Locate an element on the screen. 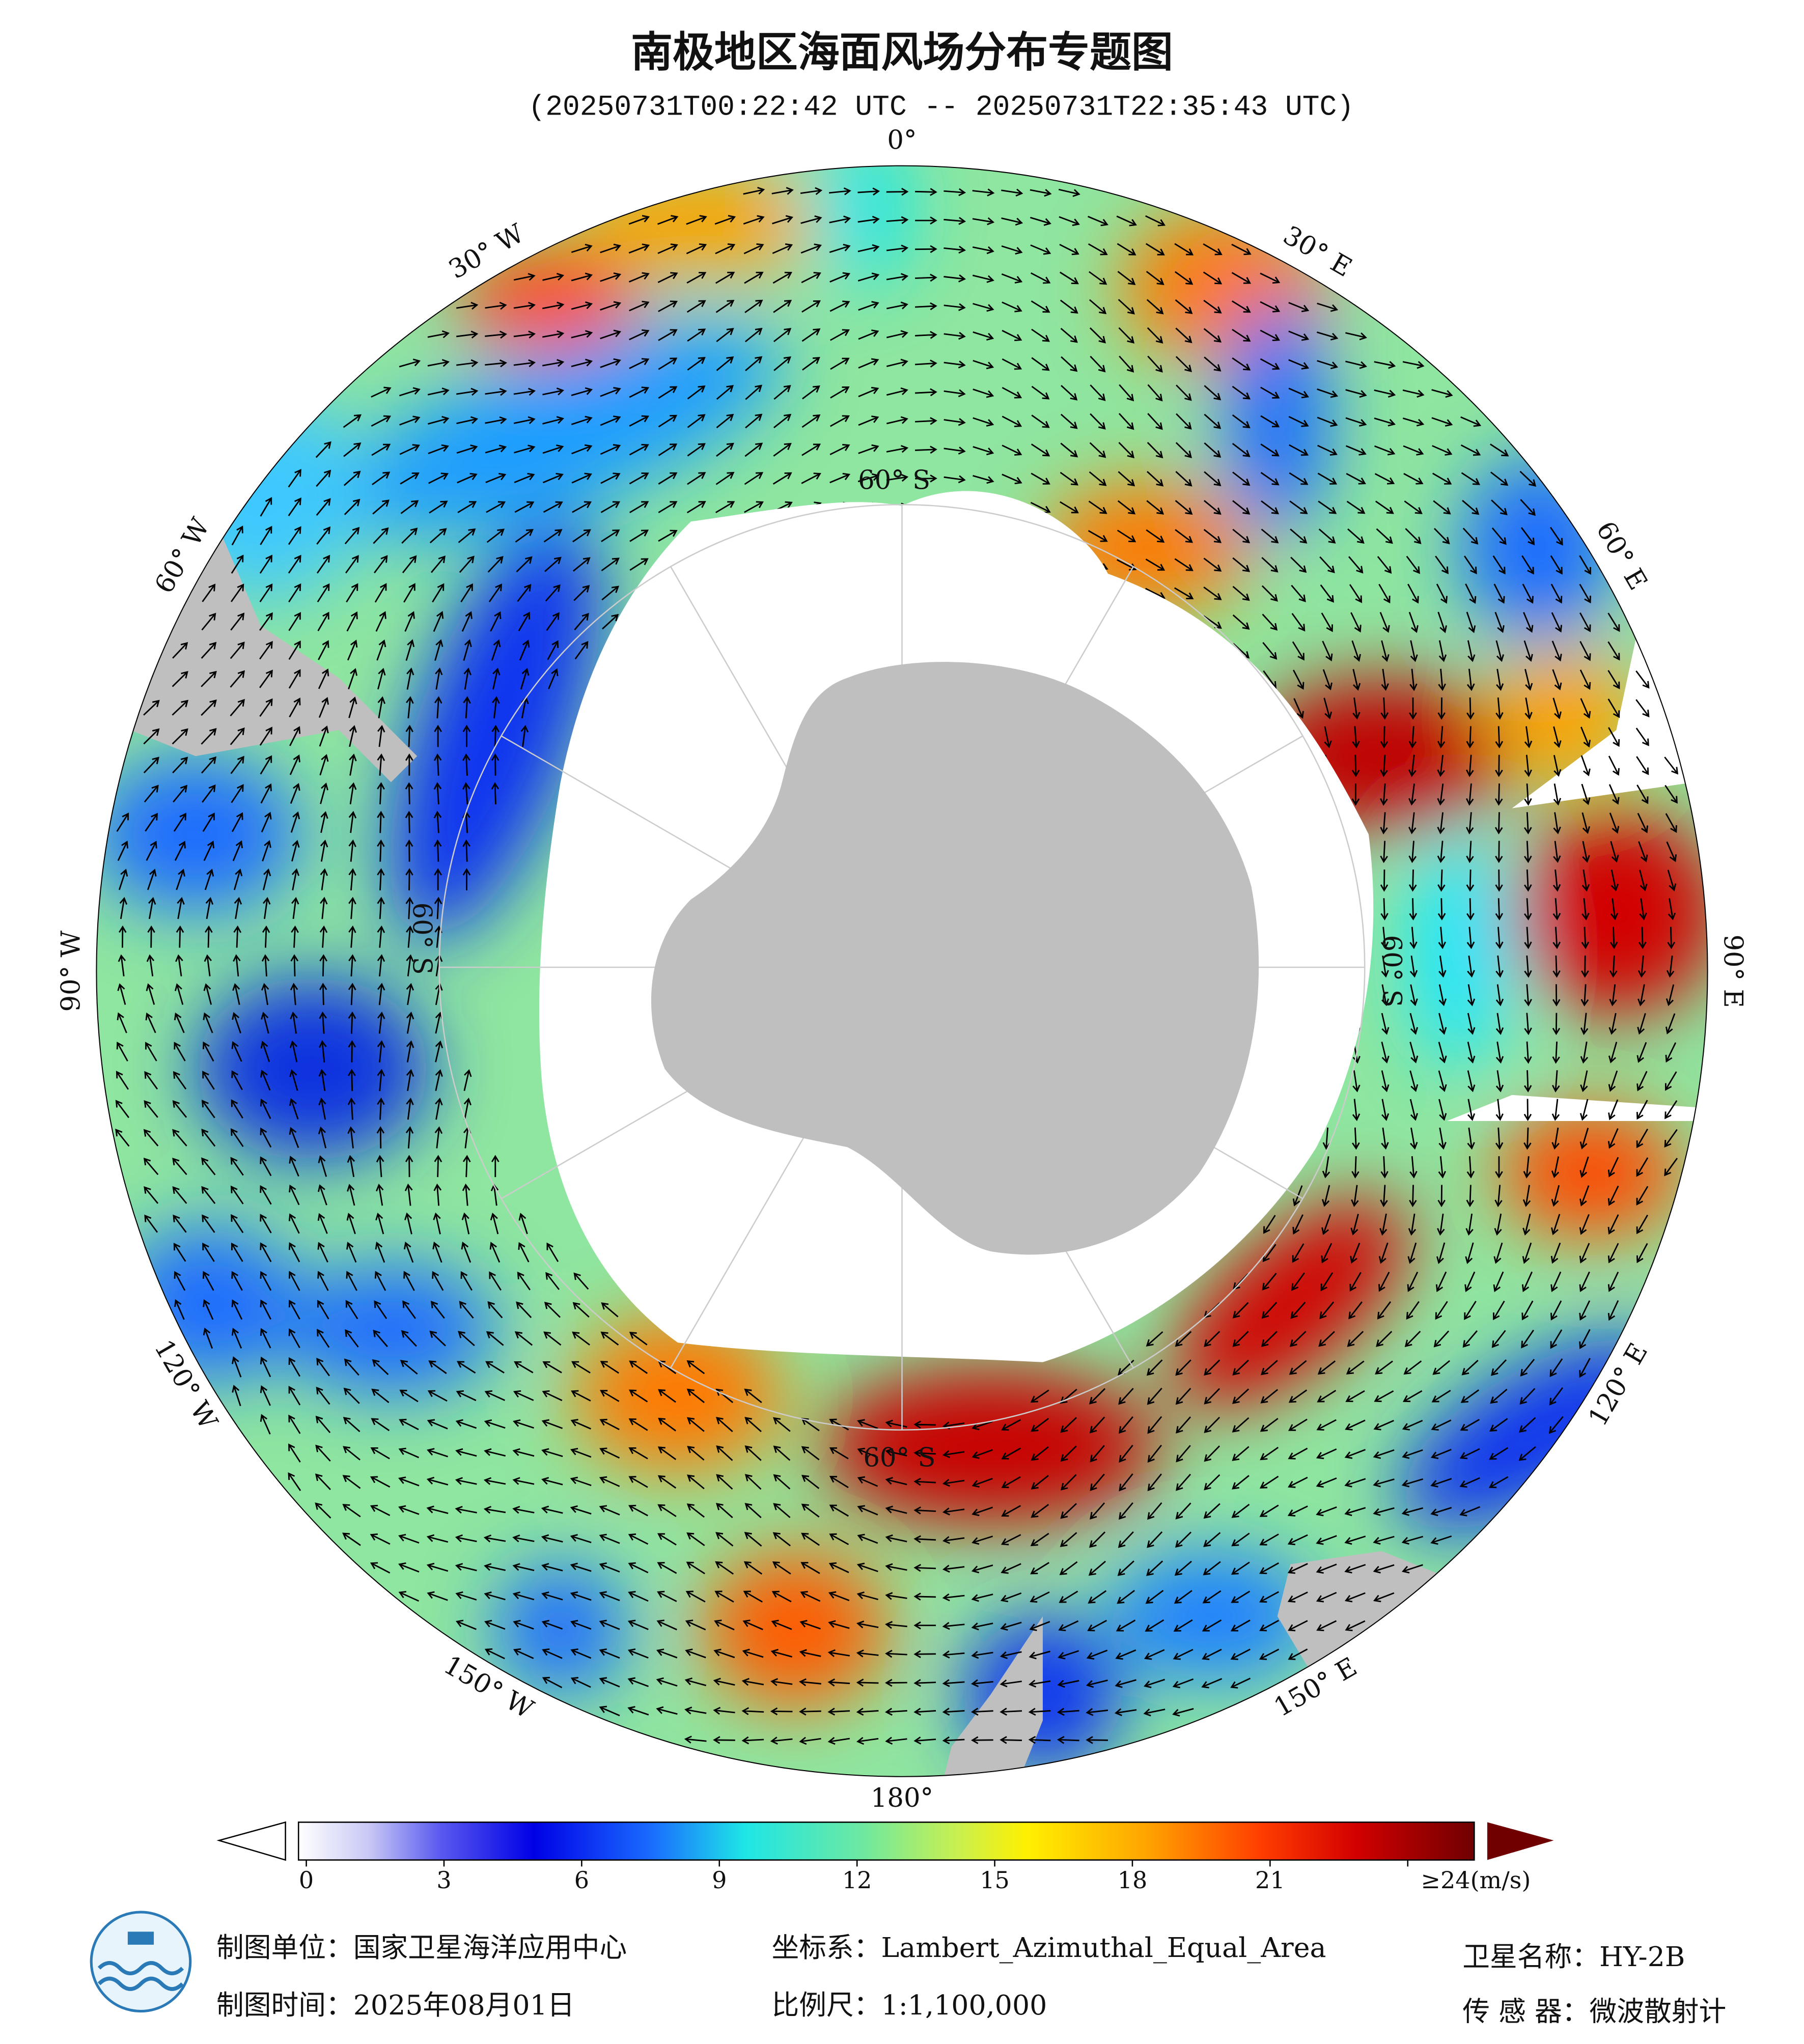  crs: 坐标系：Lambert_Azimuthal_Equal_Area is located at coordinates (1049, 1947).